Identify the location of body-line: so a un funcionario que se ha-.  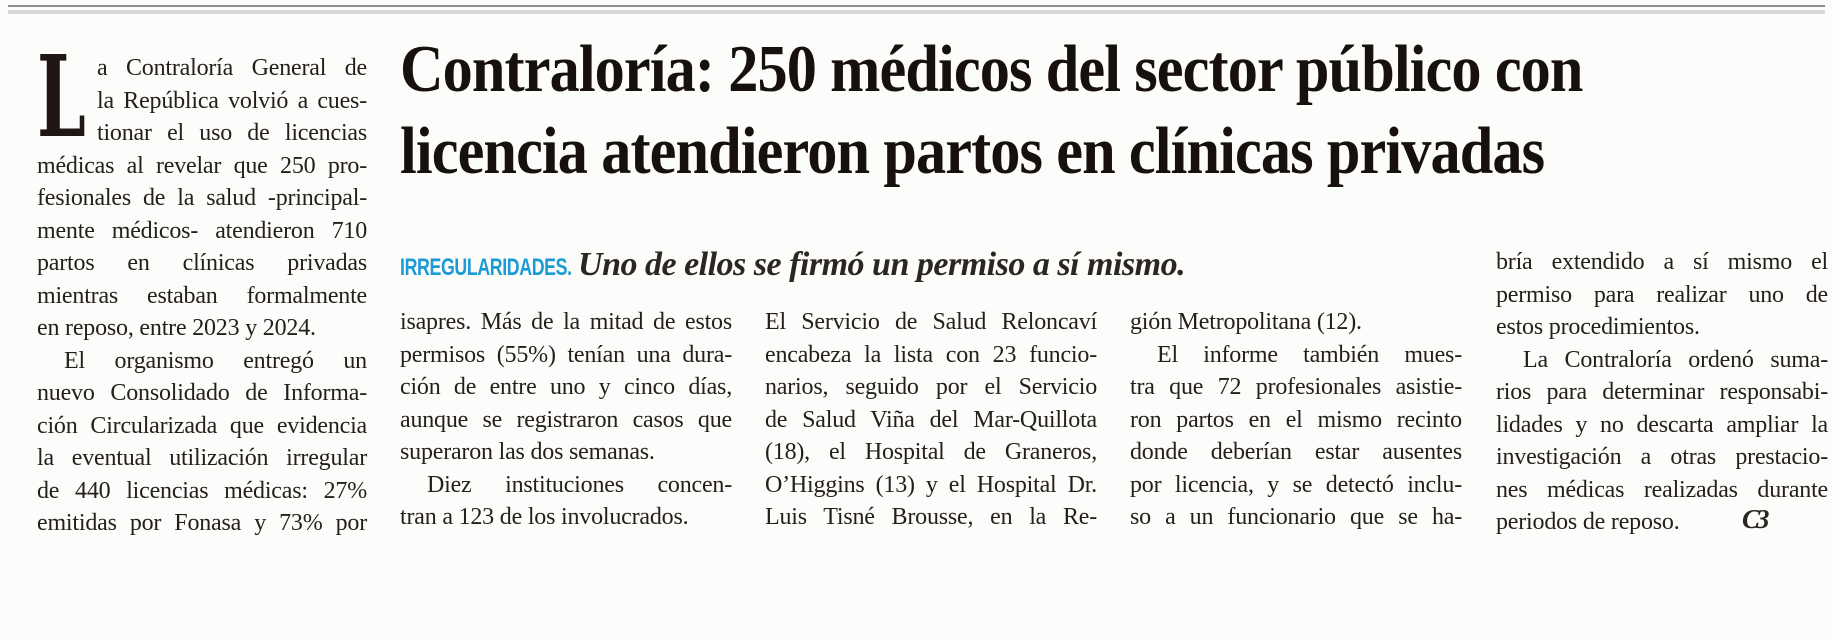
(1296, 517).